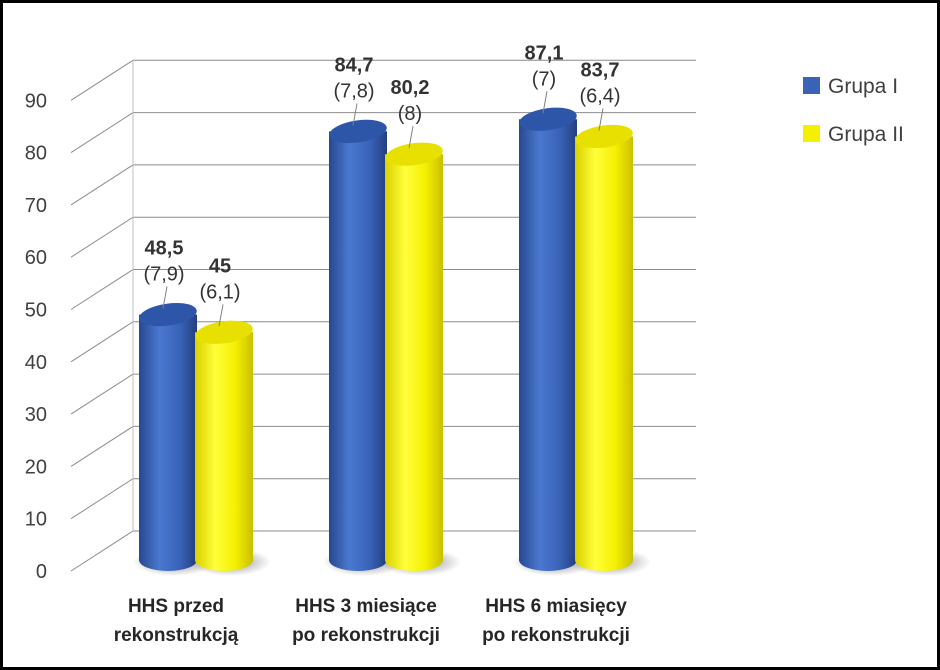  I want to click on y-tick-label: 60, so click(36, 258).